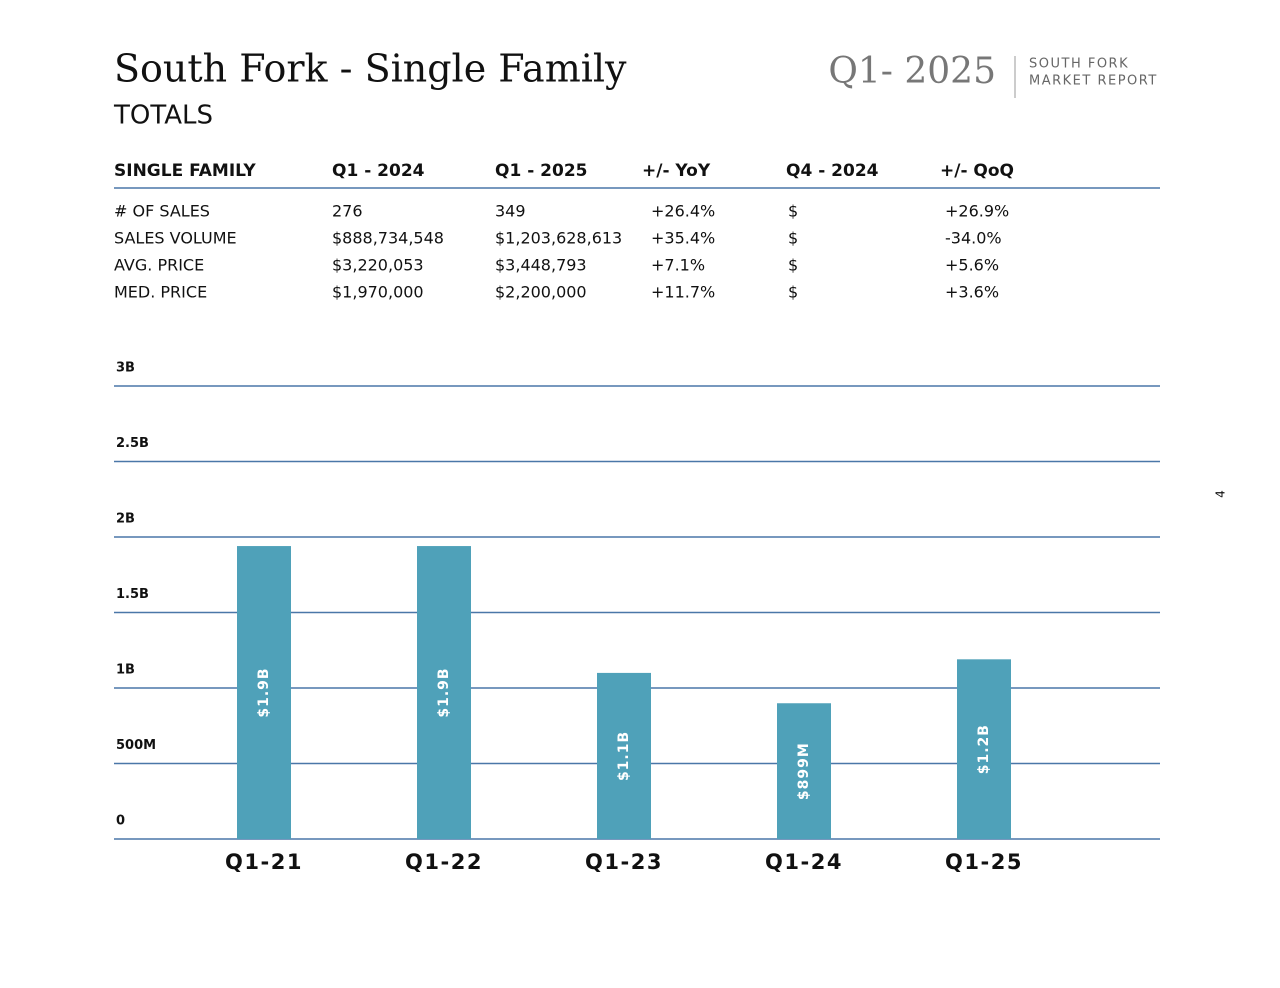 The image size is (1280, 988). What do you see at coordinates (264, 862) in the screenshot?
I see `x-tick-label: Q1-21` at bounding box center [264, 862].